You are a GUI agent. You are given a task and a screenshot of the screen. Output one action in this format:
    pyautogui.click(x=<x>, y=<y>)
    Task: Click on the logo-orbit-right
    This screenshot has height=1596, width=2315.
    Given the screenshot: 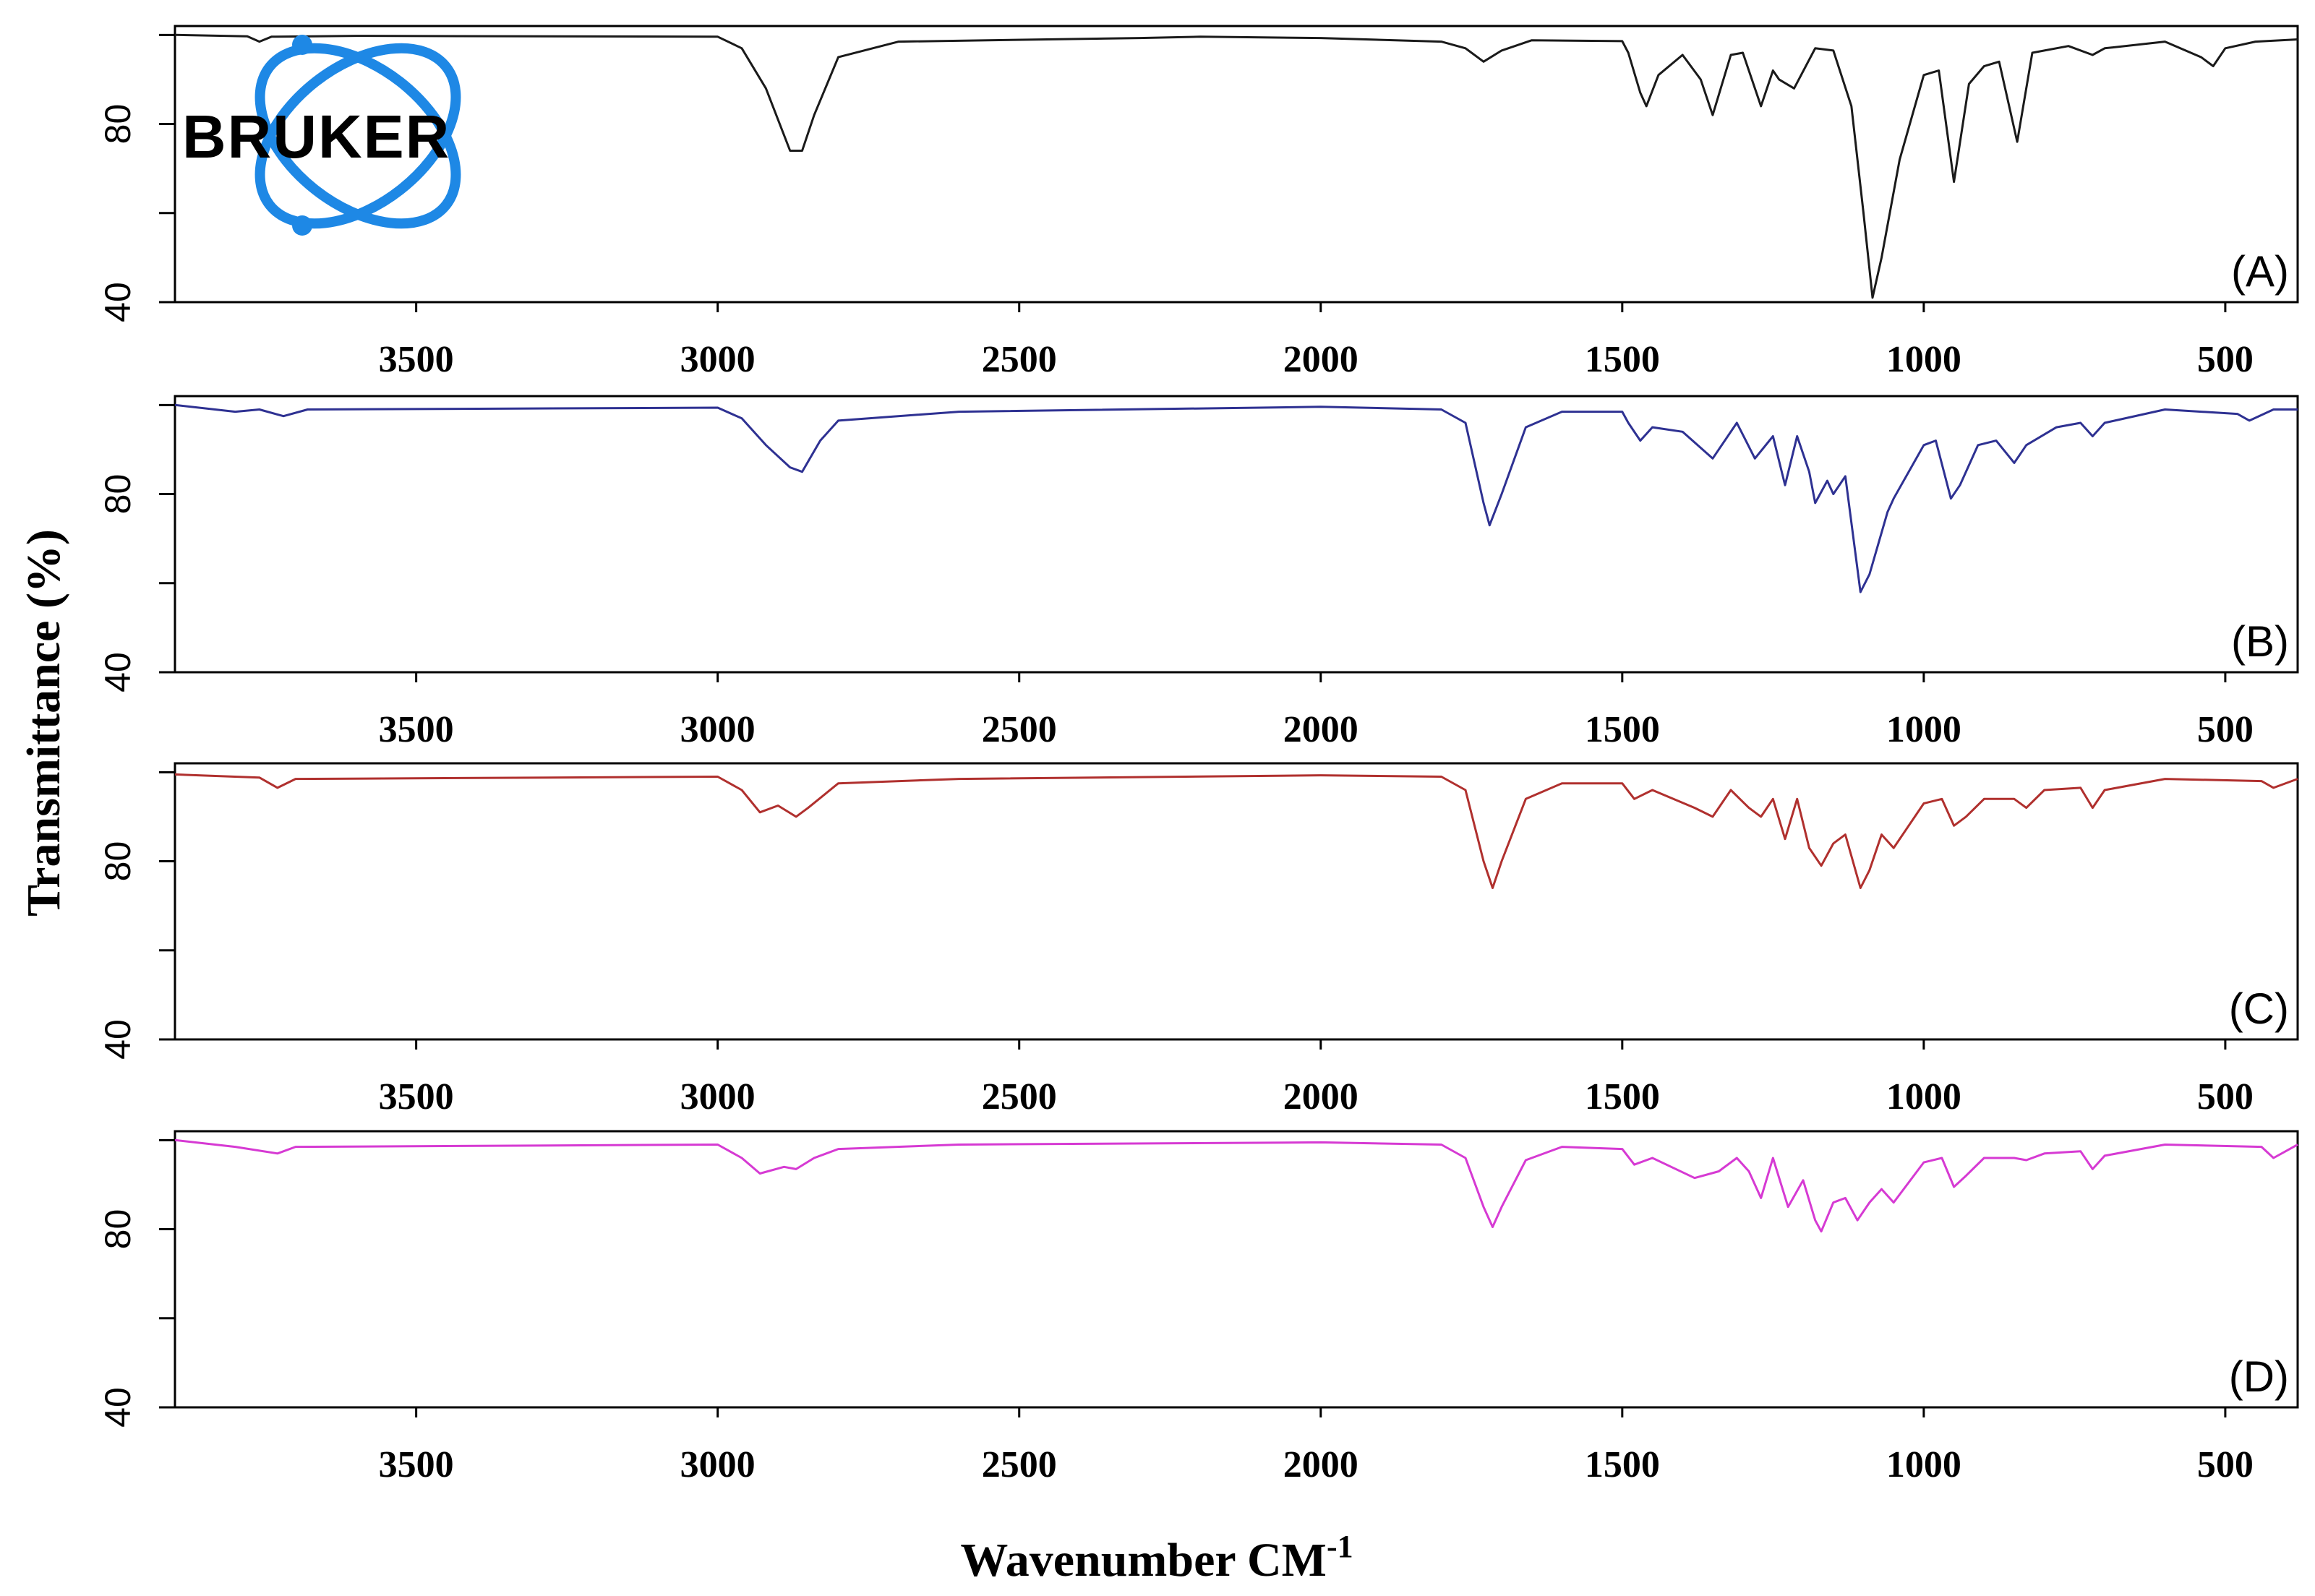 What is the action you would take?
    pyautogui.click(x=357, y=136)
    